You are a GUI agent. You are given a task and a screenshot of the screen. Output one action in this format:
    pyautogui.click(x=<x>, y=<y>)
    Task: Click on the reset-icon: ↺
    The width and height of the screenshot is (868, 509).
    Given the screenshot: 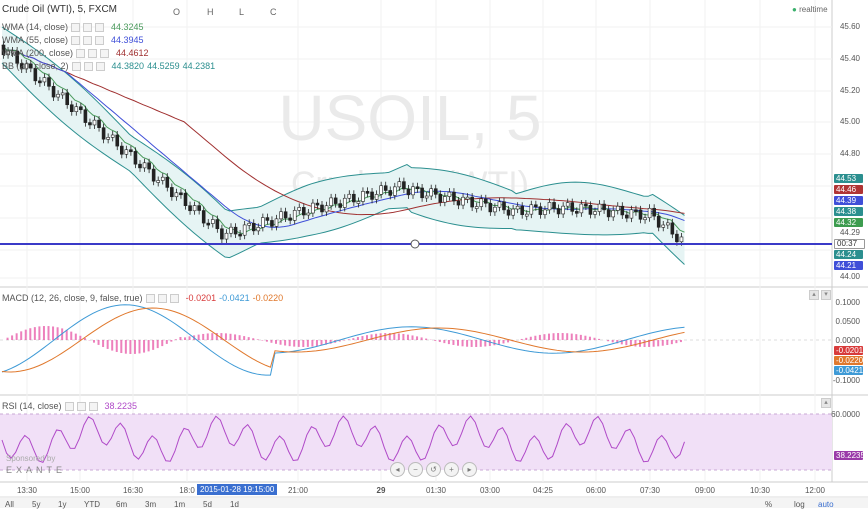 What is the action you would take?
    pyautogui.click(x=433, y=469)
    